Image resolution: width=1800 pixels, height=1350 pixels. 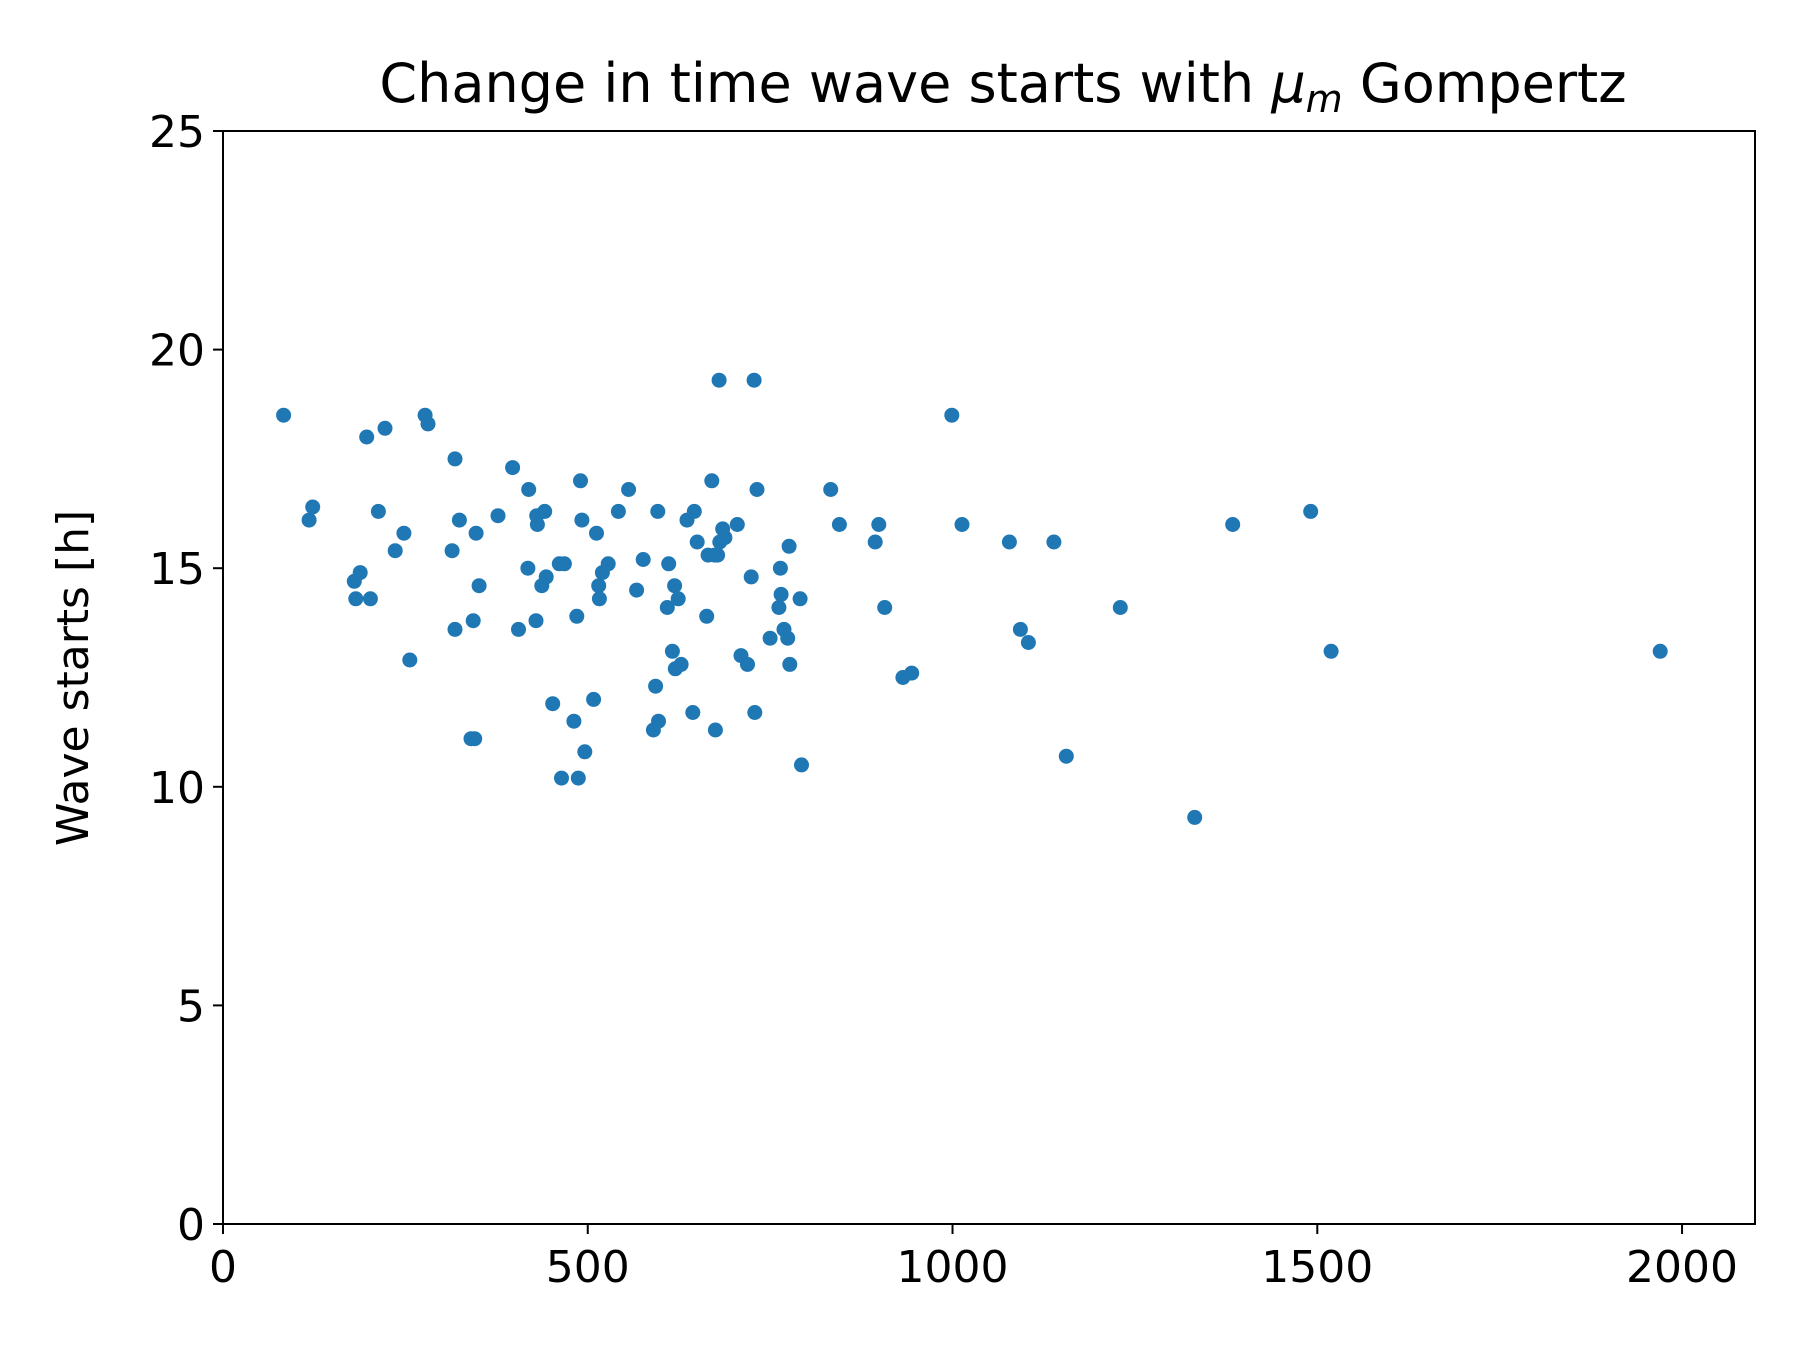 What do you see at coordinates (177, 351) in the screenshot?
I see `y-tick-label: 20` at bounding box center [177, 351].